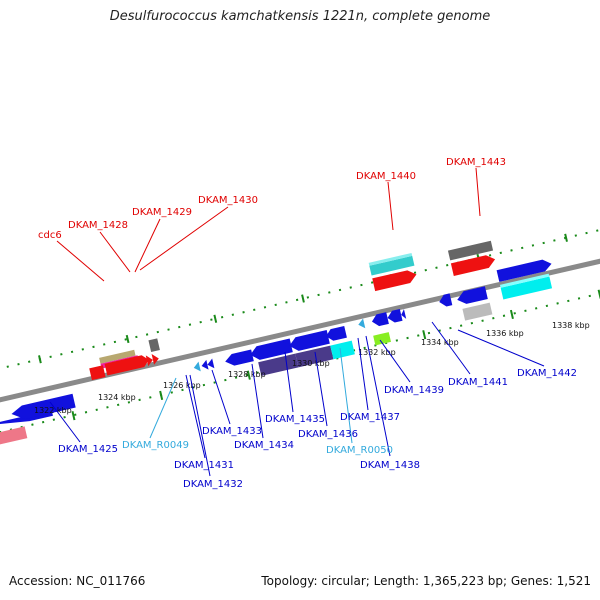 The width and height of the screenshot is (600, 600). What do you see at coordinates (370, 417) in the screenshot?
I see `gene-label-dkam-1437: DKAM_1437` at bounding box center [370, 417].